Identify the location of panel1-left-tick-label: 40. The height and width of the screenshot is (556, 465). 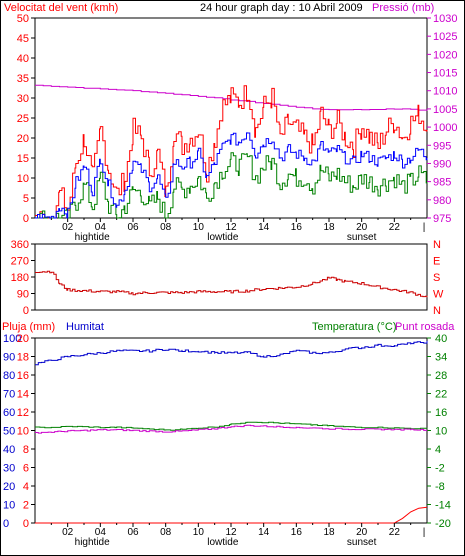
(23, 59).